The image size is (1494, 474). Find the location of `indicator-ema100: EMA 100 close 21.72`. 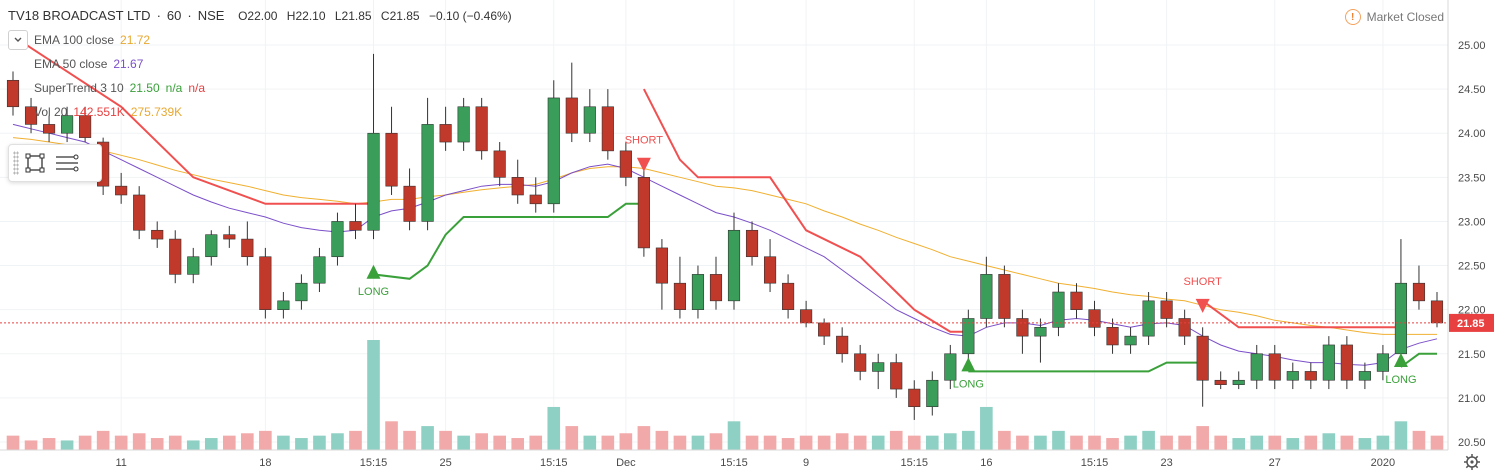

indicator-ema100: EMA 100 close 21.72 is located at coordinates (266, 40).